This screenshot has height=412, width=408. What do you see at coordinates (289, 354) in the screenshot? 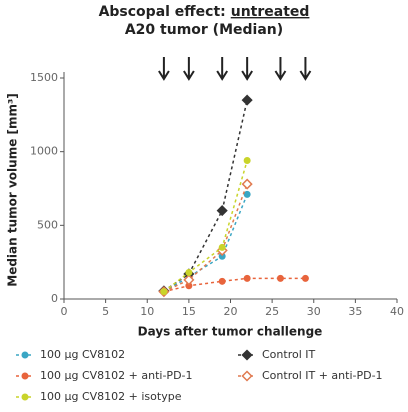
I see `legend-label: Control IT` at bounding box center [289, 354].